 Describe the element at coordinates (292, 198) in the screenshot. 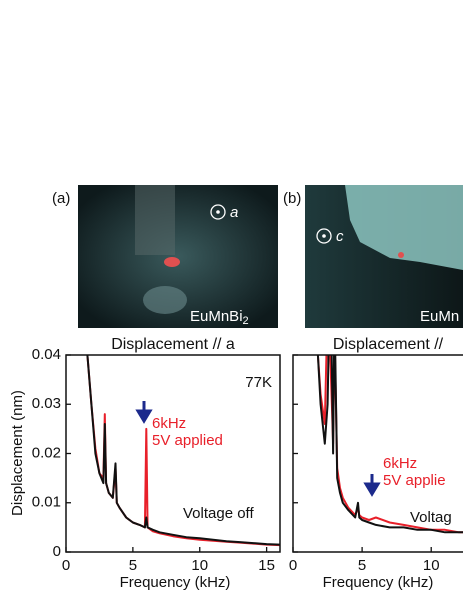

I see `panel-label: (b)` at that location.